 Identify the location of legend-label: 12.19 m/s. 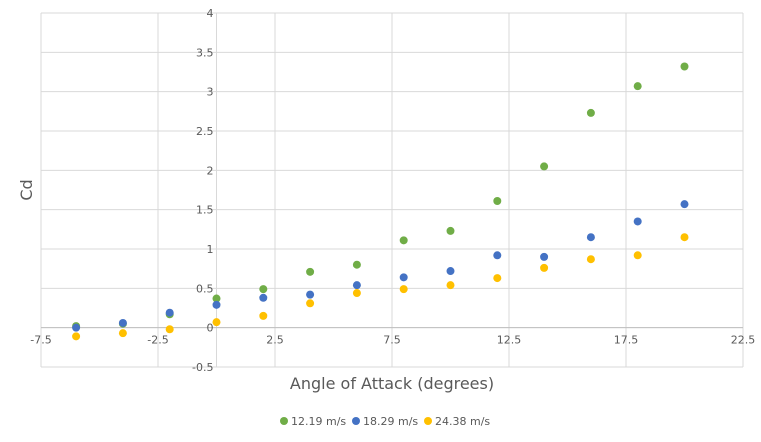
(318, 421).